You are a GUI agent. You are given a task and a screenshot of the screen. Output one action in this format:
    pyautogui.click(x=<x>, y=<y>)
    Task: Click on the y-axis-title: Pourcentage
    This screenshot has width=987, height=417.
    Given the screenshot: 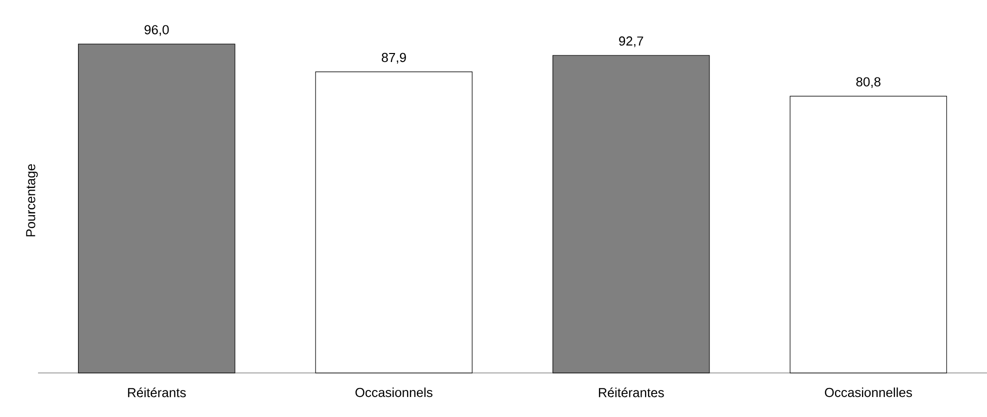 What is the action you would take?
    pyautogui.click(x=32, y=200)
    